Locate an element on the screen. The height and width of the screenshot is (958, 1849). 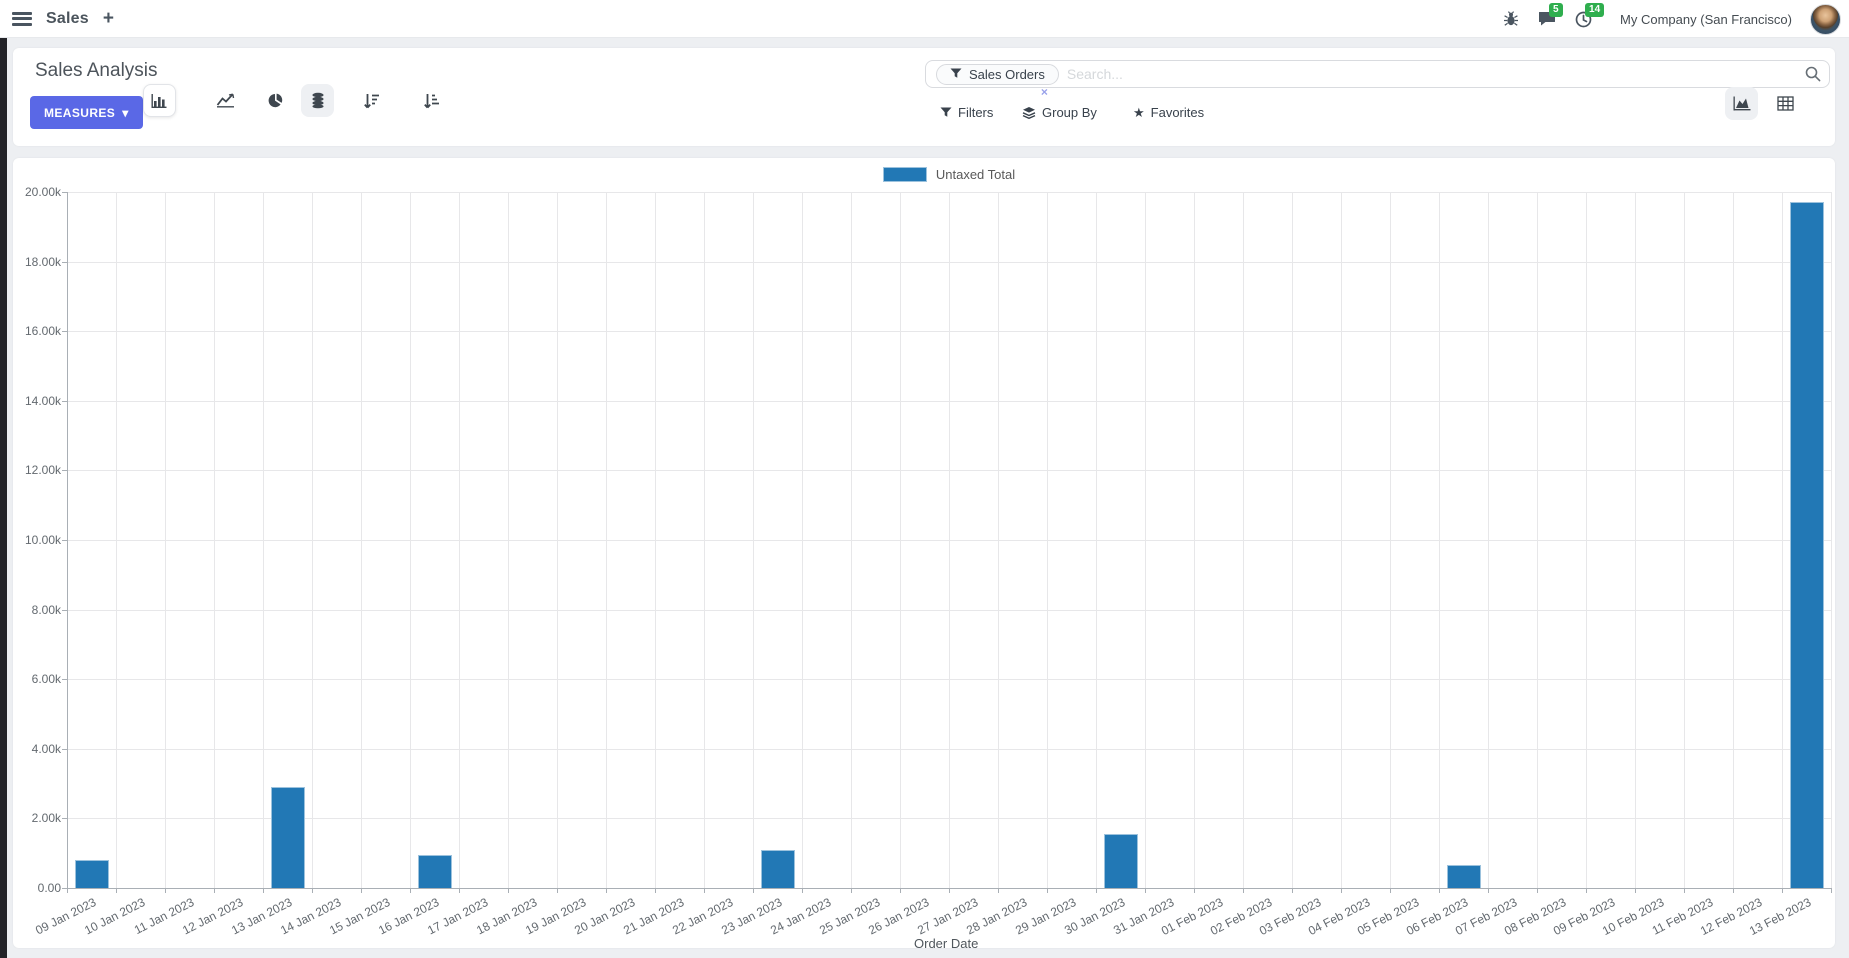
search-facet-sales-orders: Sales Orders × is located at coordinates (997, 80).